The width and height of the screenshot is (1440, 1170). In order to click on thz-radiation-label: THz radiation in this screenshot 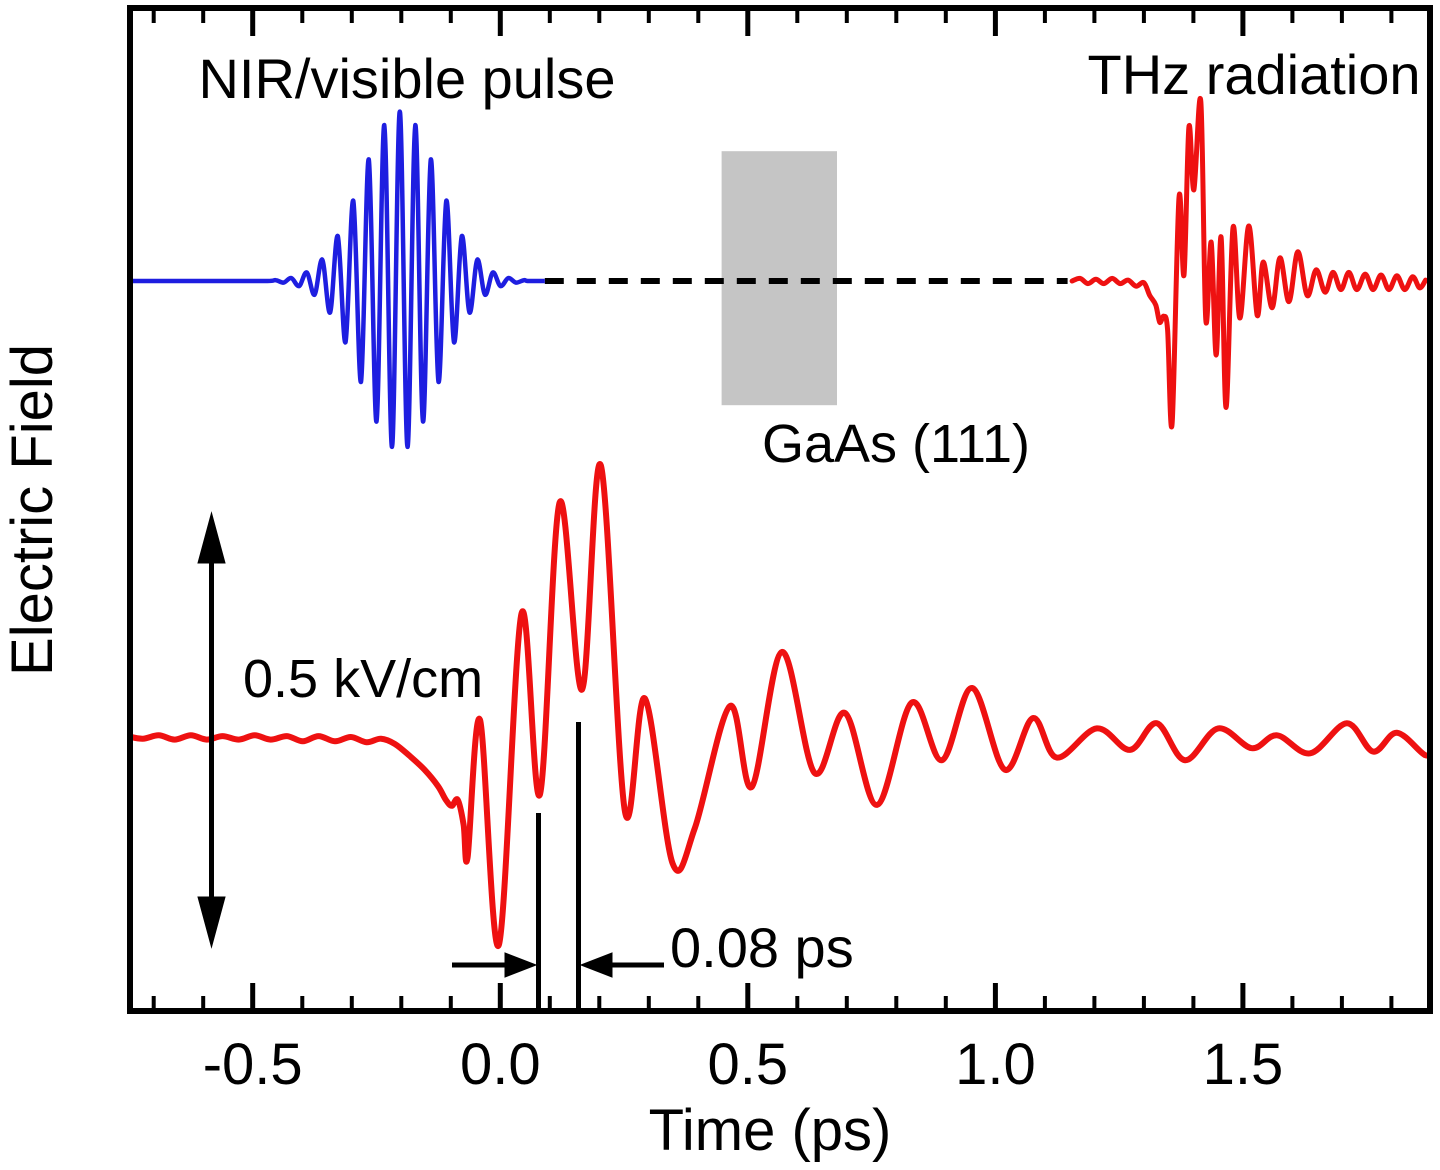, I will do `click(1253, 74)`.